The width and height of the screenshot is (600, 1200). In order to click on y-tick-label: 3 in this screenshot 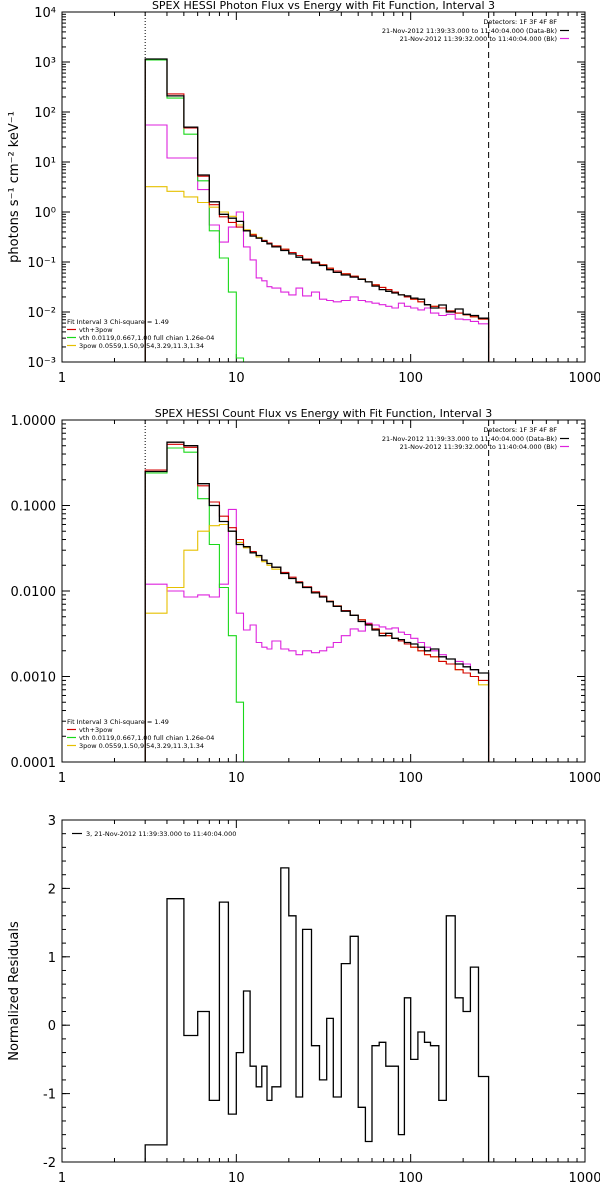, I will do `click(52, 821)`.